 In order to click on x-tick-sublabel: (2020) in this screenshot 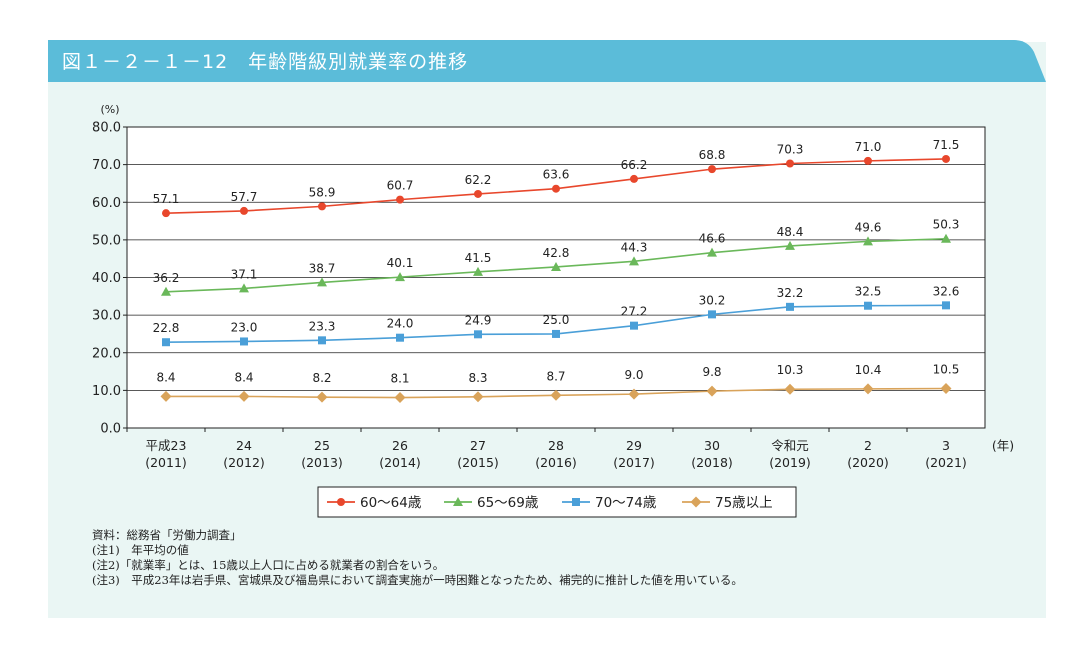, I will do `click(868, 462)`.